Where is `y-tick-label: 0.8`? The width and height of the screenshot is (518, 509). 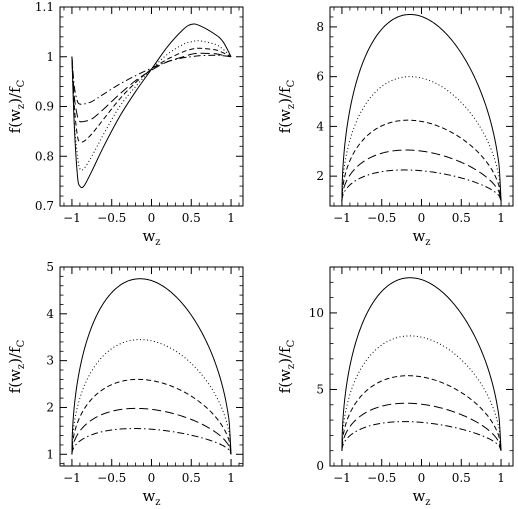 y-tick-label: 0.8 is located at coordinates (44, 156).